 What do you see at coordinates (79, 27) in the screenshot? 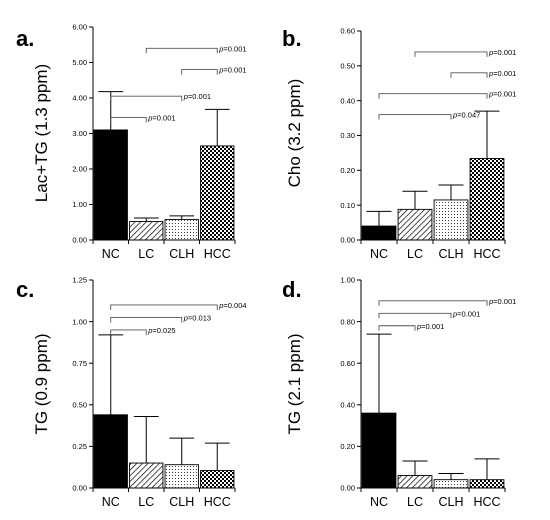
I see `y-tick-label: 6.00` at bounding box center [79, 27].